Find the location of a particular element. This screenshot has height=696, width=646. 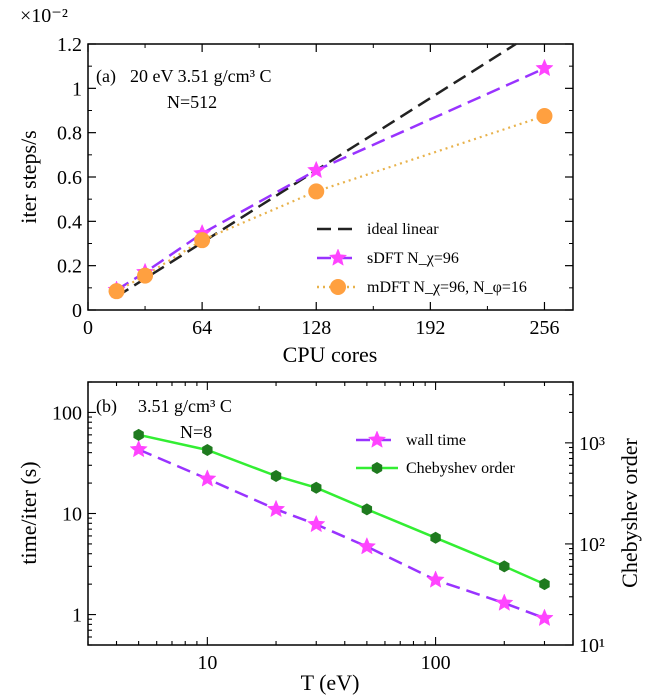

x-tick-label-b: 100 is located at coordinates (436, 663).